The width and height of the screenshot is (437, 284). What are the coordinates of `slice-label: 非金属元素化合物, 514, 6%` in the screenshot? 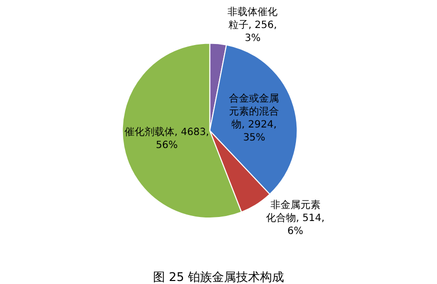 It's located at (295, 218).